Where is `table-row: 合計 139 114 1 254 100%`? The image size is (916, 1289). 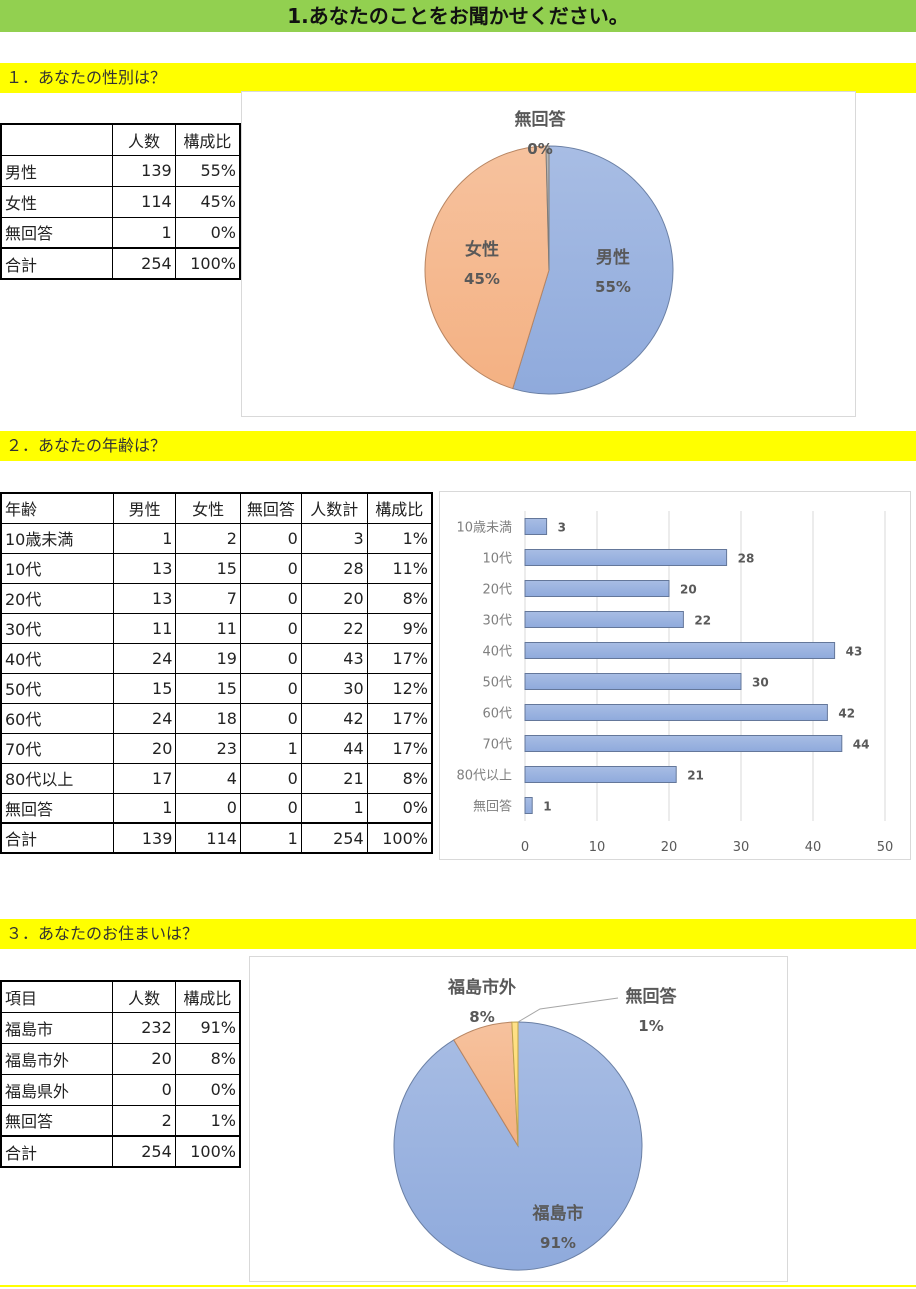
table-row: 合計 139 114 1 254 100% is located at coordinates (216, 838).